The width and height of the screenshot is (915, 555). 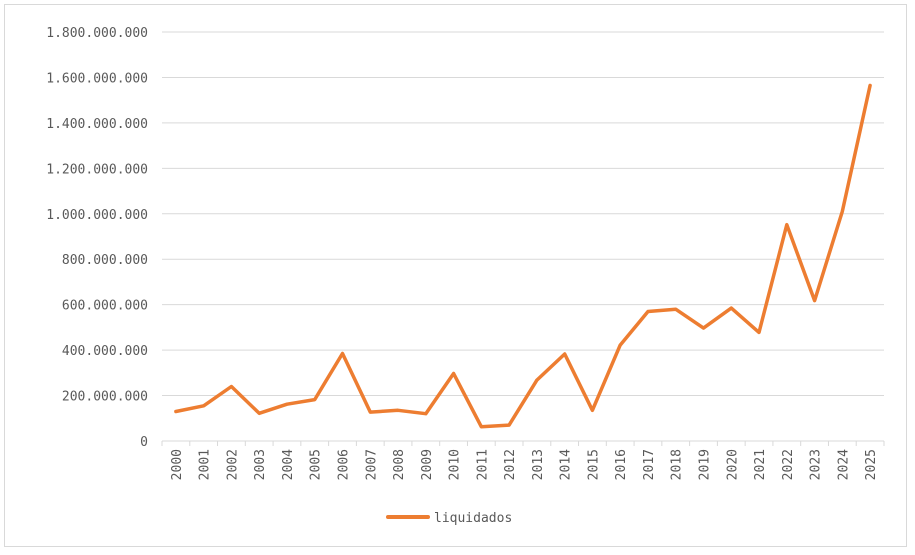 I want to click on x-tick-label: 2019, so click(x=705, y=464).